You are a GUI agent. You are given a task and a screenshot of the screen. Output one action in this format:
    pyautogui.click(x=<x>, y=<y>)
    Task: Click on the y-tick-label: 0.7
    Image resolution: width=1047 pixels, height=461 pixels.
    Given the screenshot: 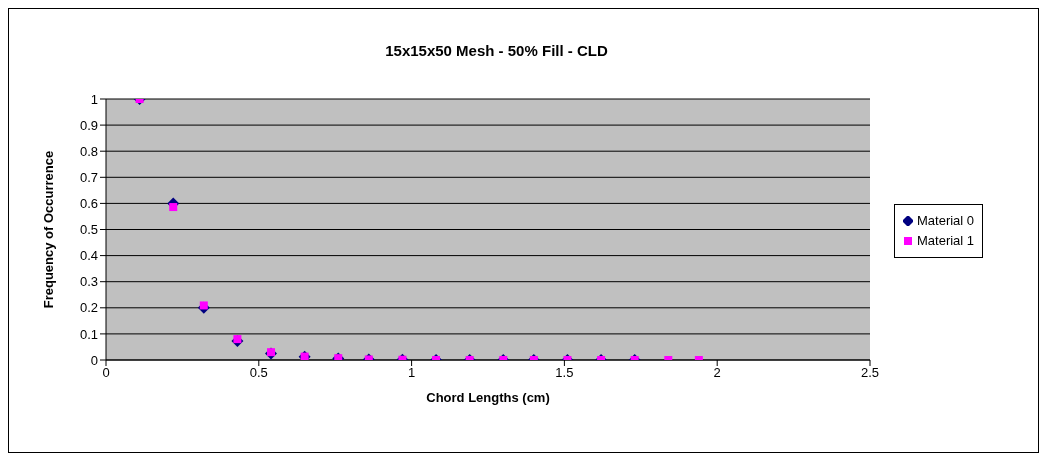 What is the action you would take?
    pyautogui.click(x=88, y=177)
    